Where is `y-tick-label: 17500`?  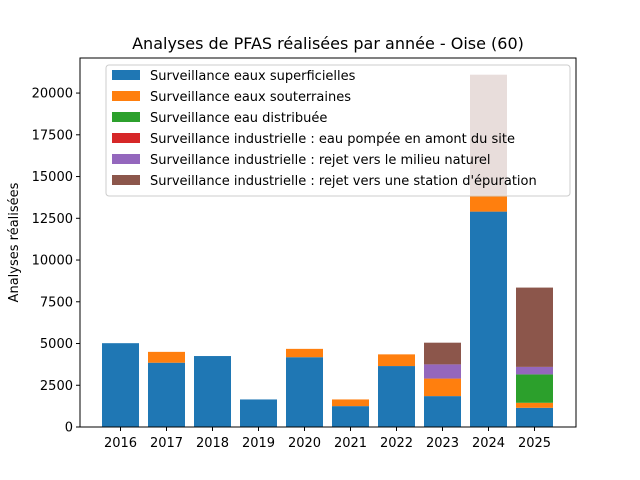
y-tick-label: 17500 is located at coordinates (52, 135).